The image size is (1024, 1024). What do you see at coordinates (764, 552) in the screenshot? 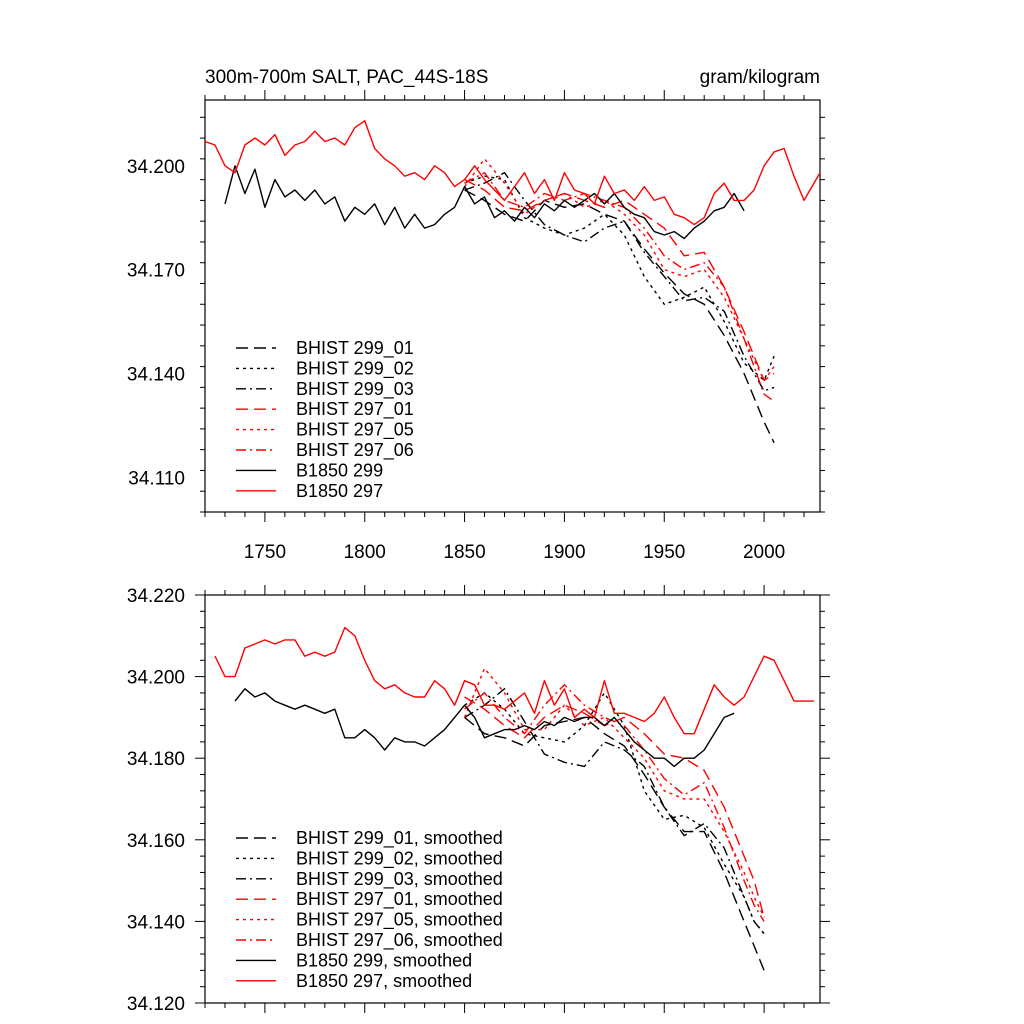
I see `x-tick-label: 2000` at bounding box center [764, 552].